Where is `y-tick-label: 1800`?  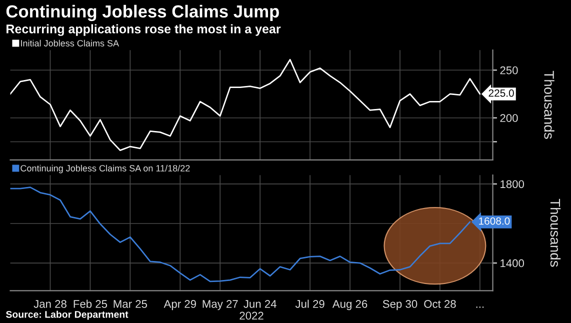
y-tick-label: 1800 is located at coordinates (512, 184).